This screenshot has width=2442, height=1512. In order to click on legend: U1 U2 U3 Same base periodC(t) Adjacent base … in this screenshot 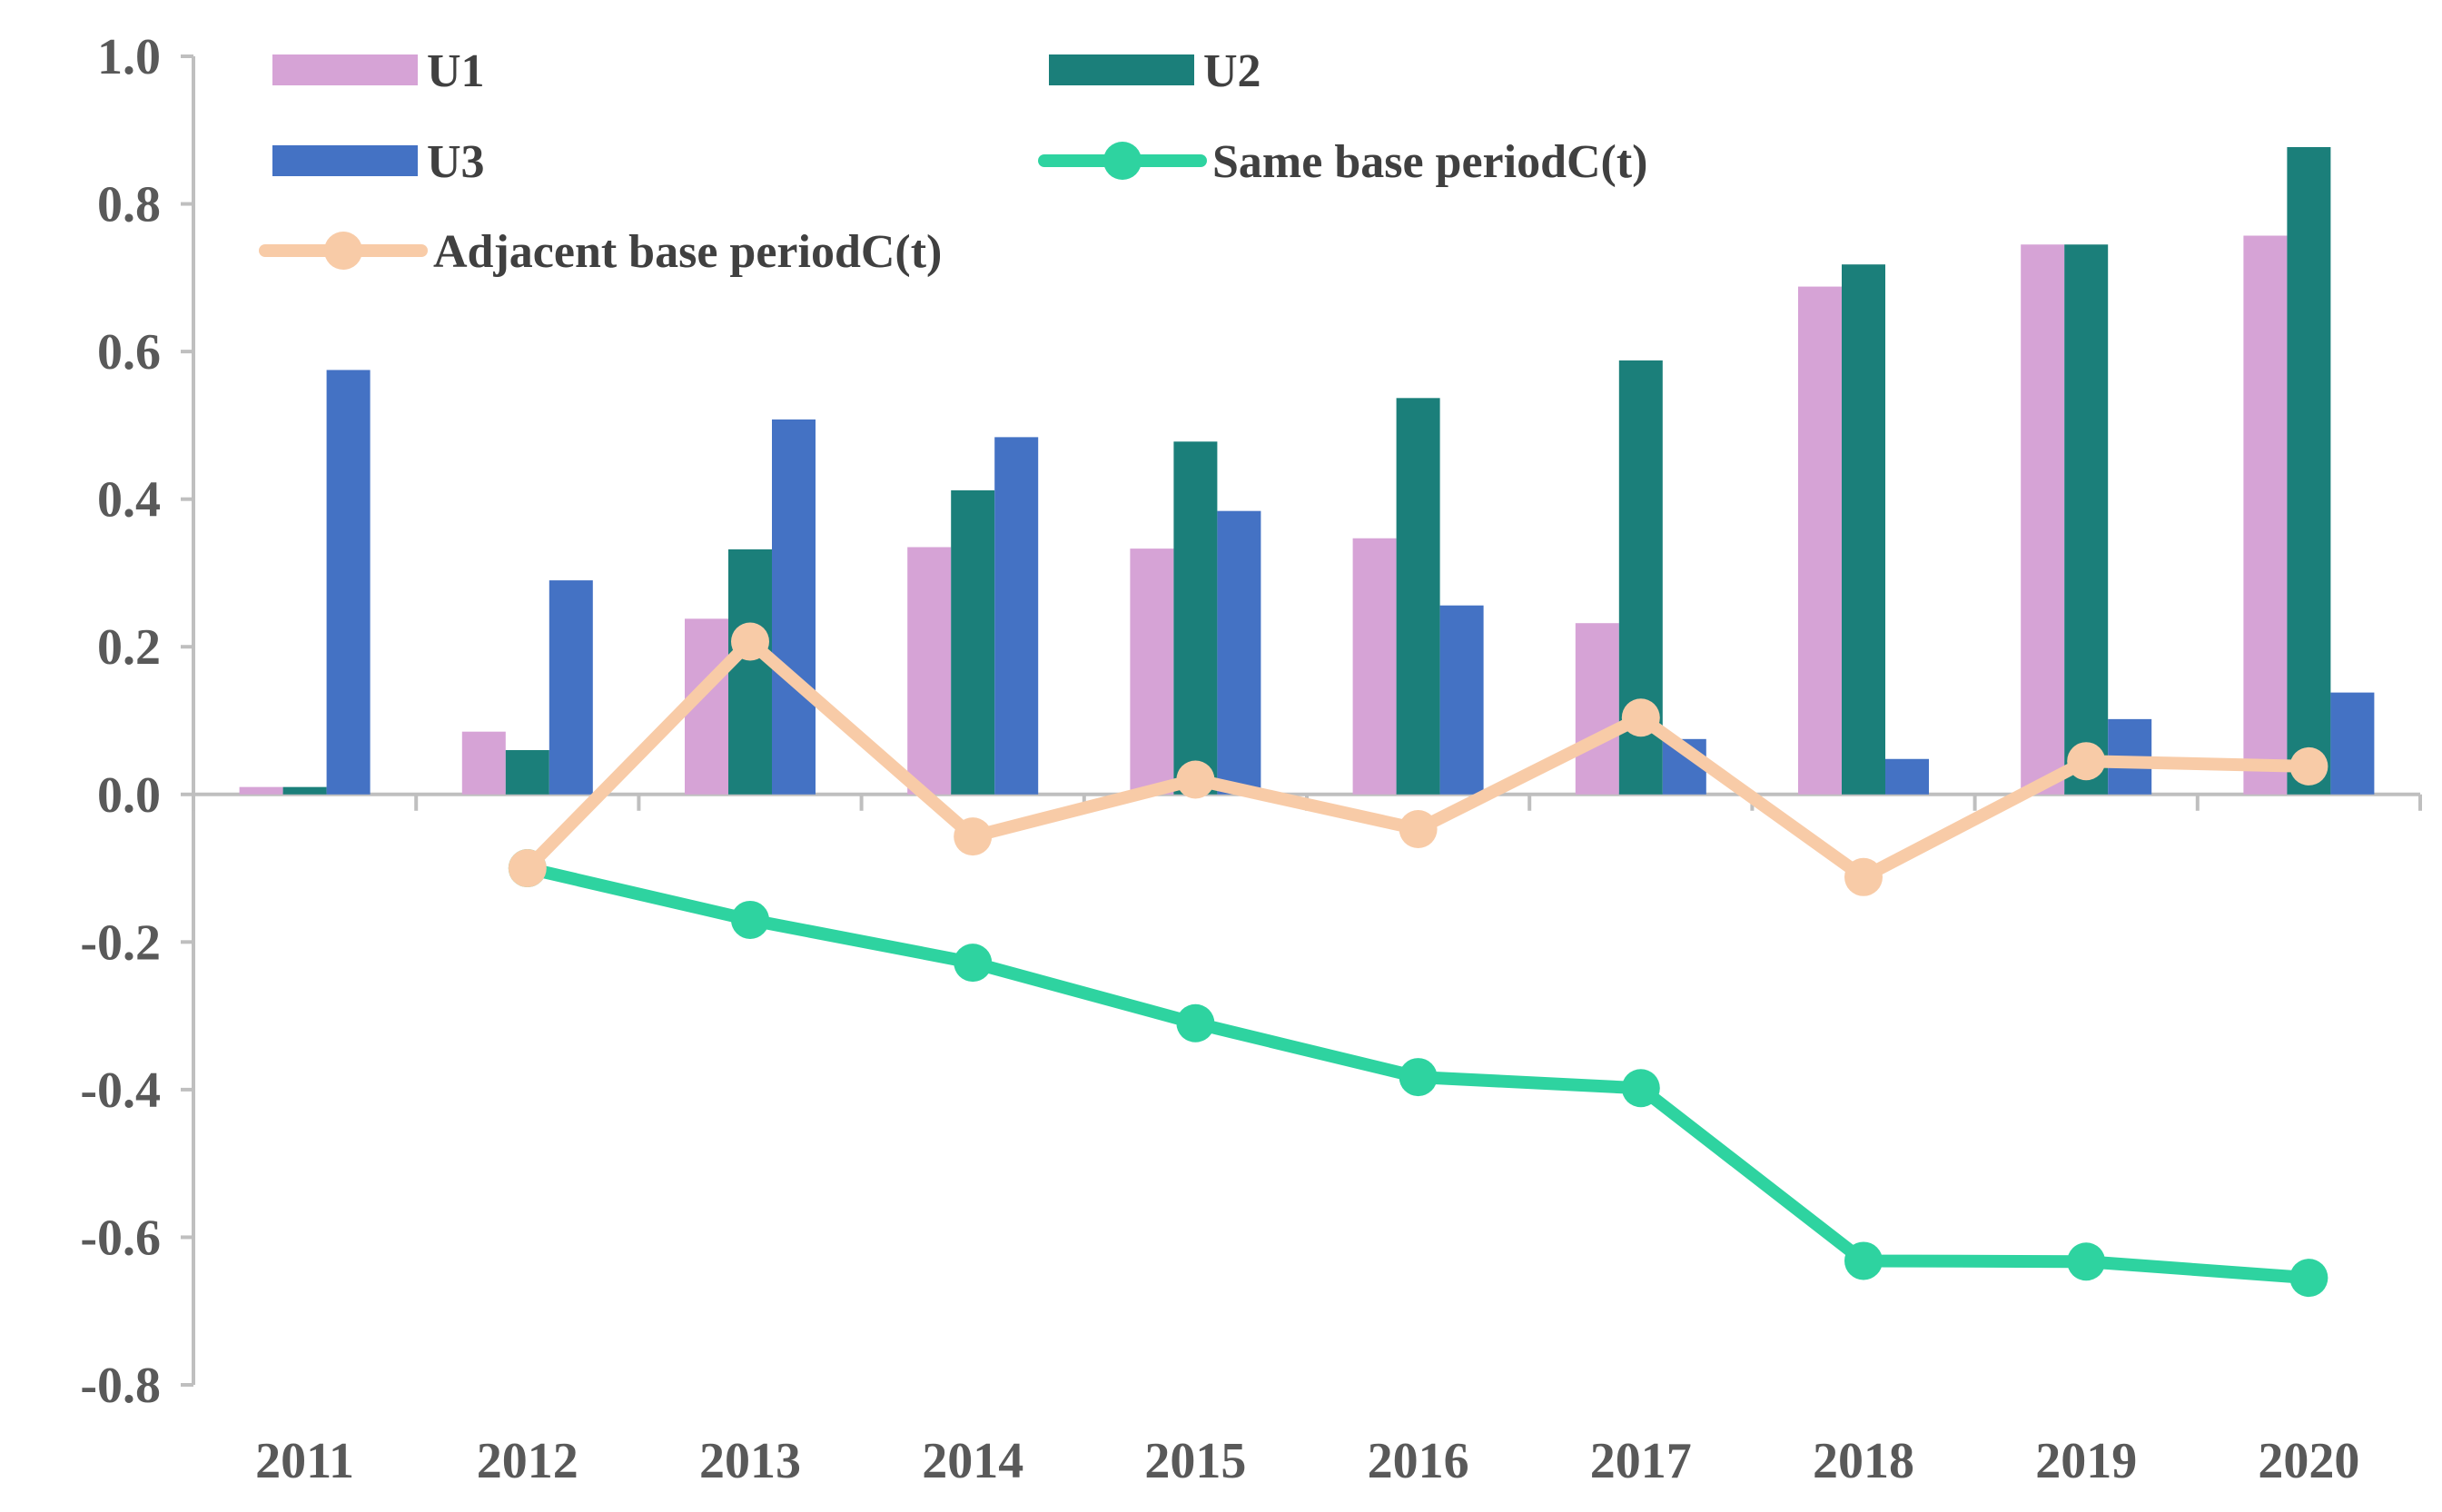, I will do `click(953, 162)`.